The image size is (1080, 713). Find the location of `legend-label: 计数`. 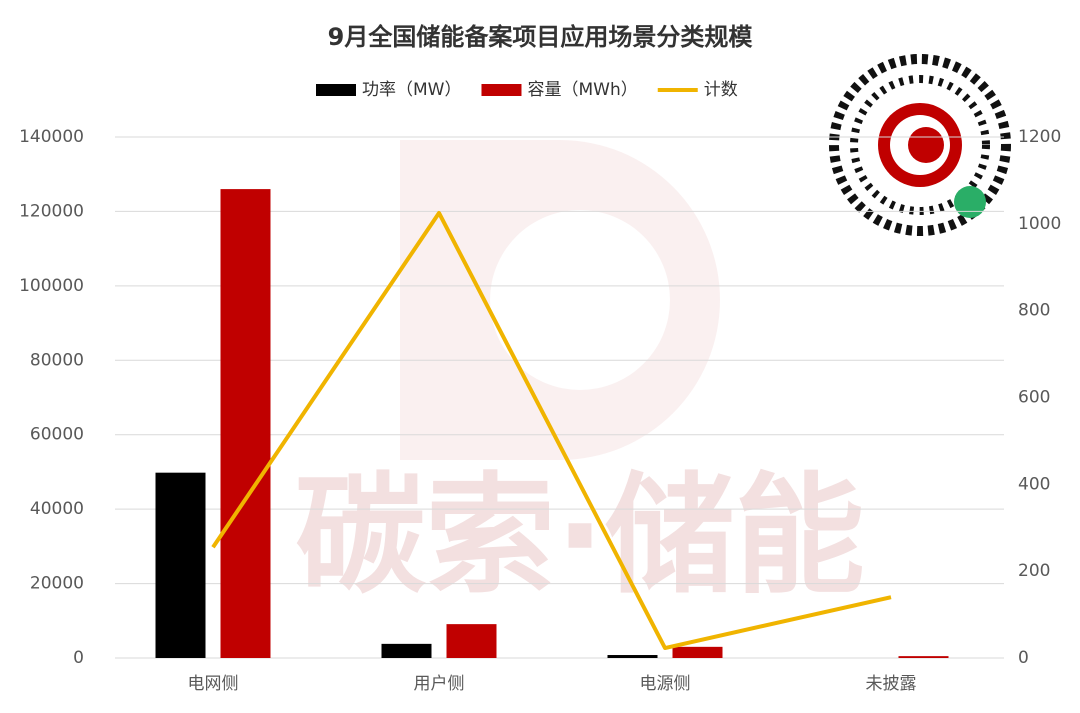

legend-label: 计数 is located at coordinates (721, 90).